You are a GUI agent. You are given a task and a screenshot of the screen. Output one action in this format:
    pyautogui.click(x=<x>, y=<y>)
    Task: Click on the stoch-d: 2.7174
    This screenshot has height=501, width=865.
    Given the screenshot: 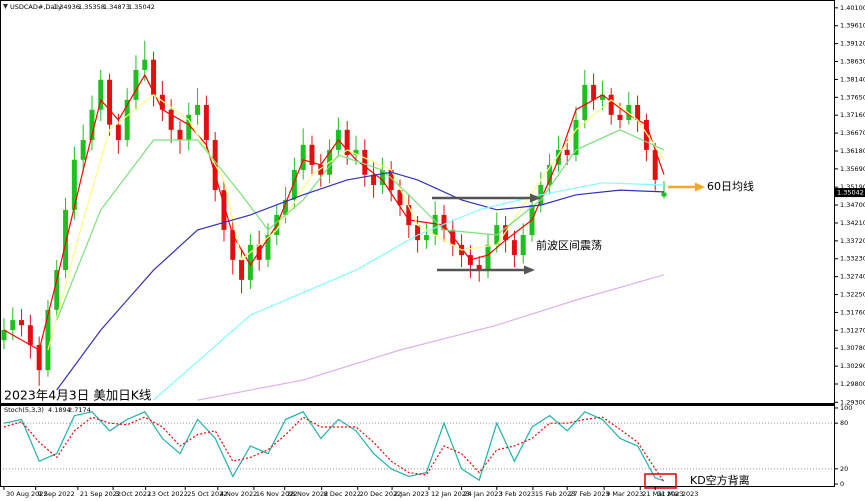 What is the action you would take?
    pyautogui.click(x=79, y=410)
    